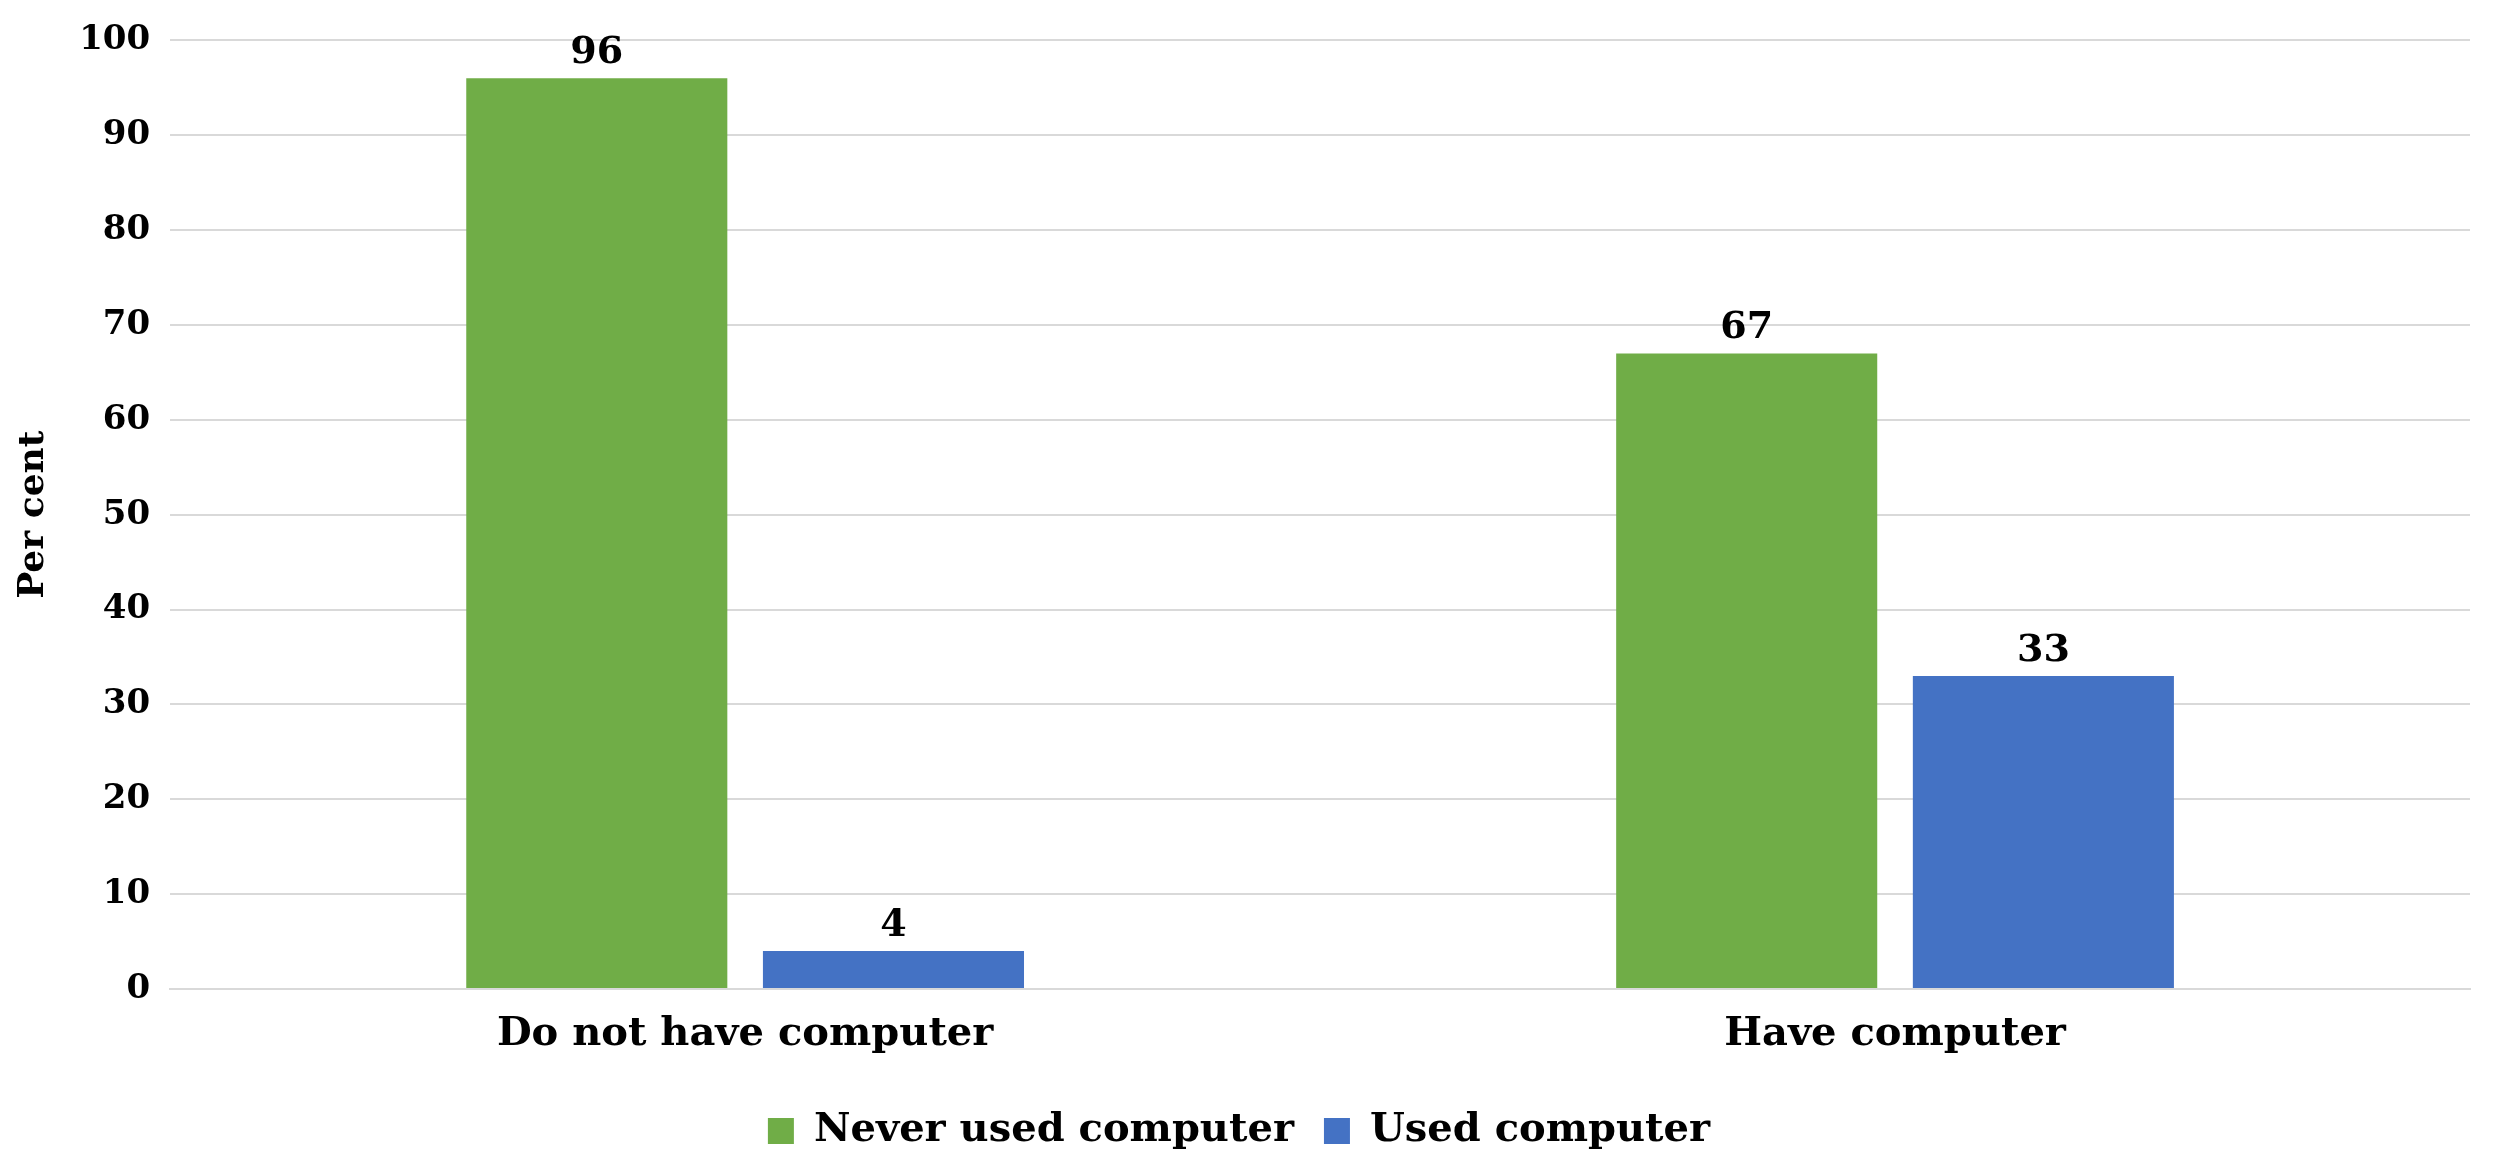 The height and width of the screenshot is (1165, 2498). Describe the element at coordinates (597, 50) in the screenshot. I see `data-label: 96` at that location.